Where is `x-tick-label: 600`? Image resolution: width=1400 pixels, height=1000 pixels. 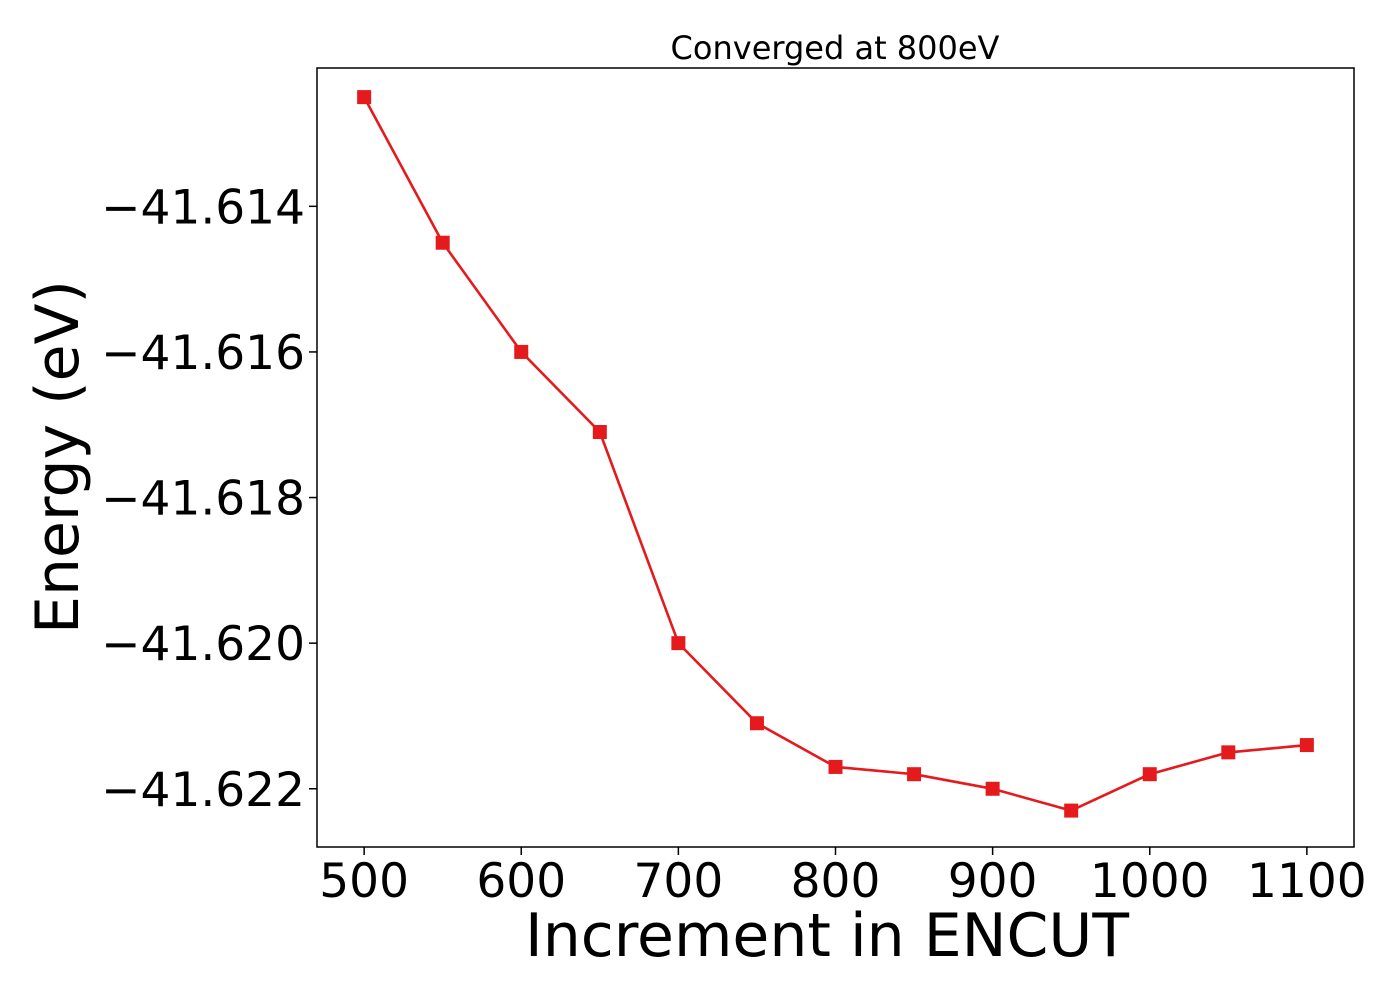 x-tick-label: 600 is located at coordinates (521, 881).